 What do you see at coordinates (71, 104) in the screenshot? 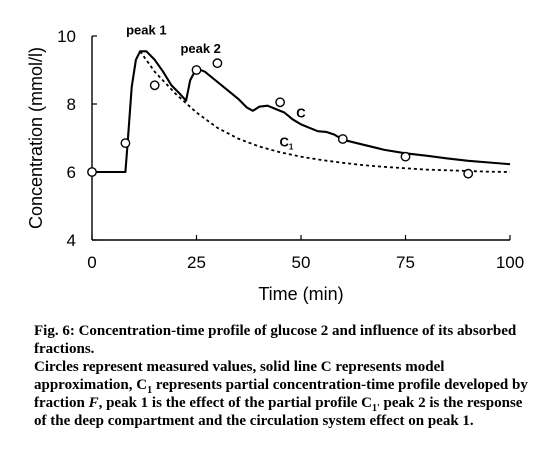
I see `y-tick-label: 8` at bounding box center [71, 104].